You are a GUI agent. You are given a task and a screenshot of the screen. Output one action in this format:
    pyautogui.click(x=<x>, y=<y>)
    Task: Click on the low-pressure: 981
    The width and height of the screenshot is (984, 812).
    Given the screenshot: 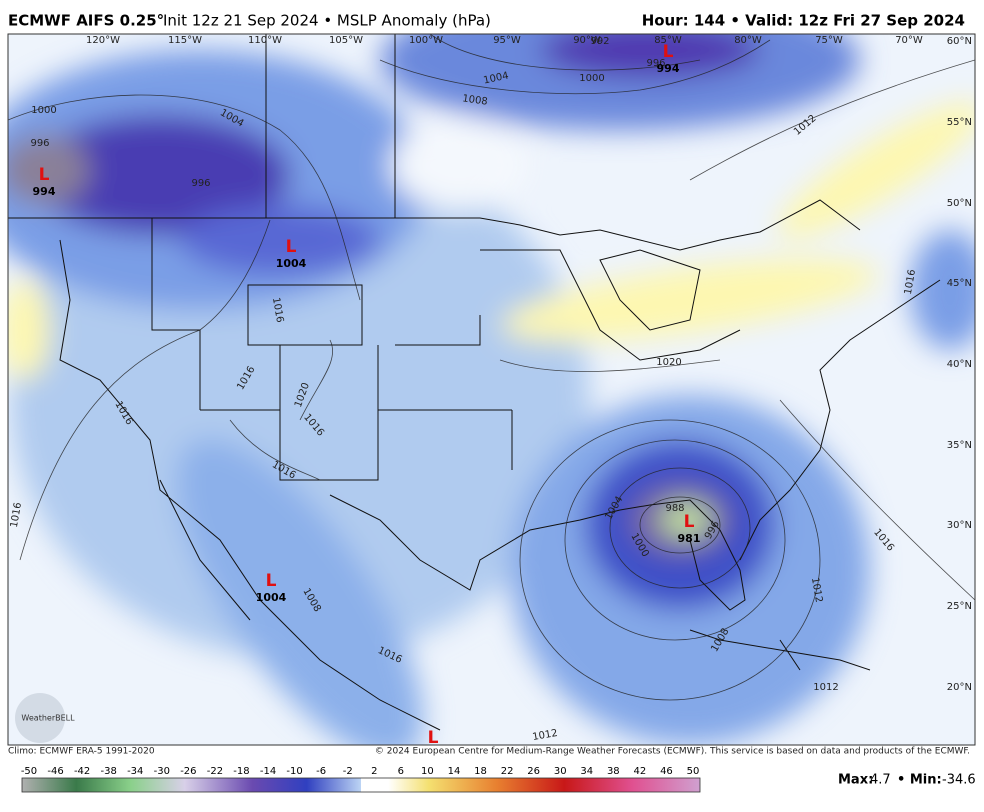 What is the action you would take?
    pyautogui.click(x=689, y=538)
    